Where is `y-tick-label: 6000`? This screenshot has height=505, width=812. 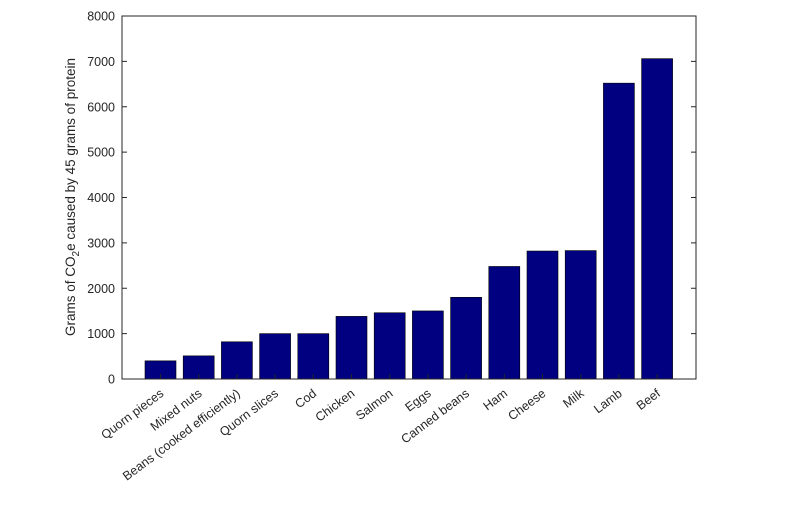
y-tick-label: 6000 is located at coordinates (101, 107).